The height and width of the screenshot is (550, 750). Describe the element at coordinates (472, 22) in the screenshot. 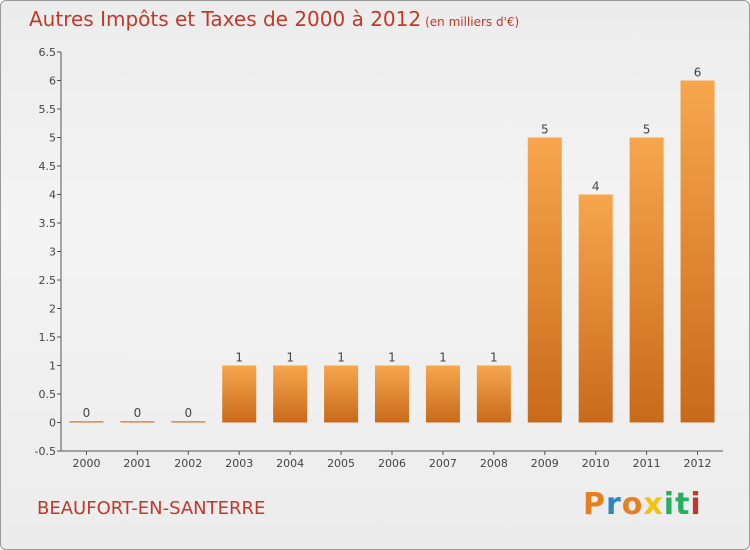

I see `chart-unit: (en milliers d'€)` at that location.